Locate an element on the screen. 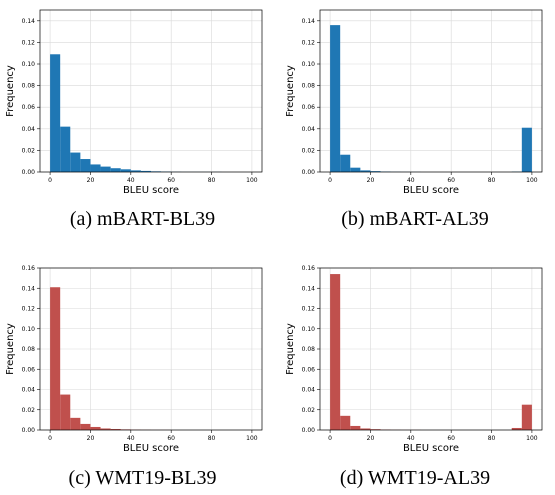  caption-d: (d) WMT19-AL39 is located at coordinates (415, 478).